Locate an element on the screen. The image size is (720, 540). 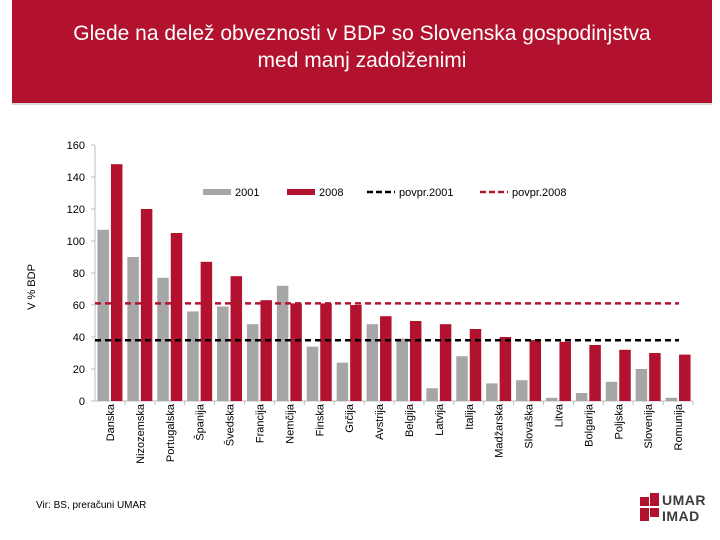
logo-text-umar: UMAR is located at coordinates (684, 500).